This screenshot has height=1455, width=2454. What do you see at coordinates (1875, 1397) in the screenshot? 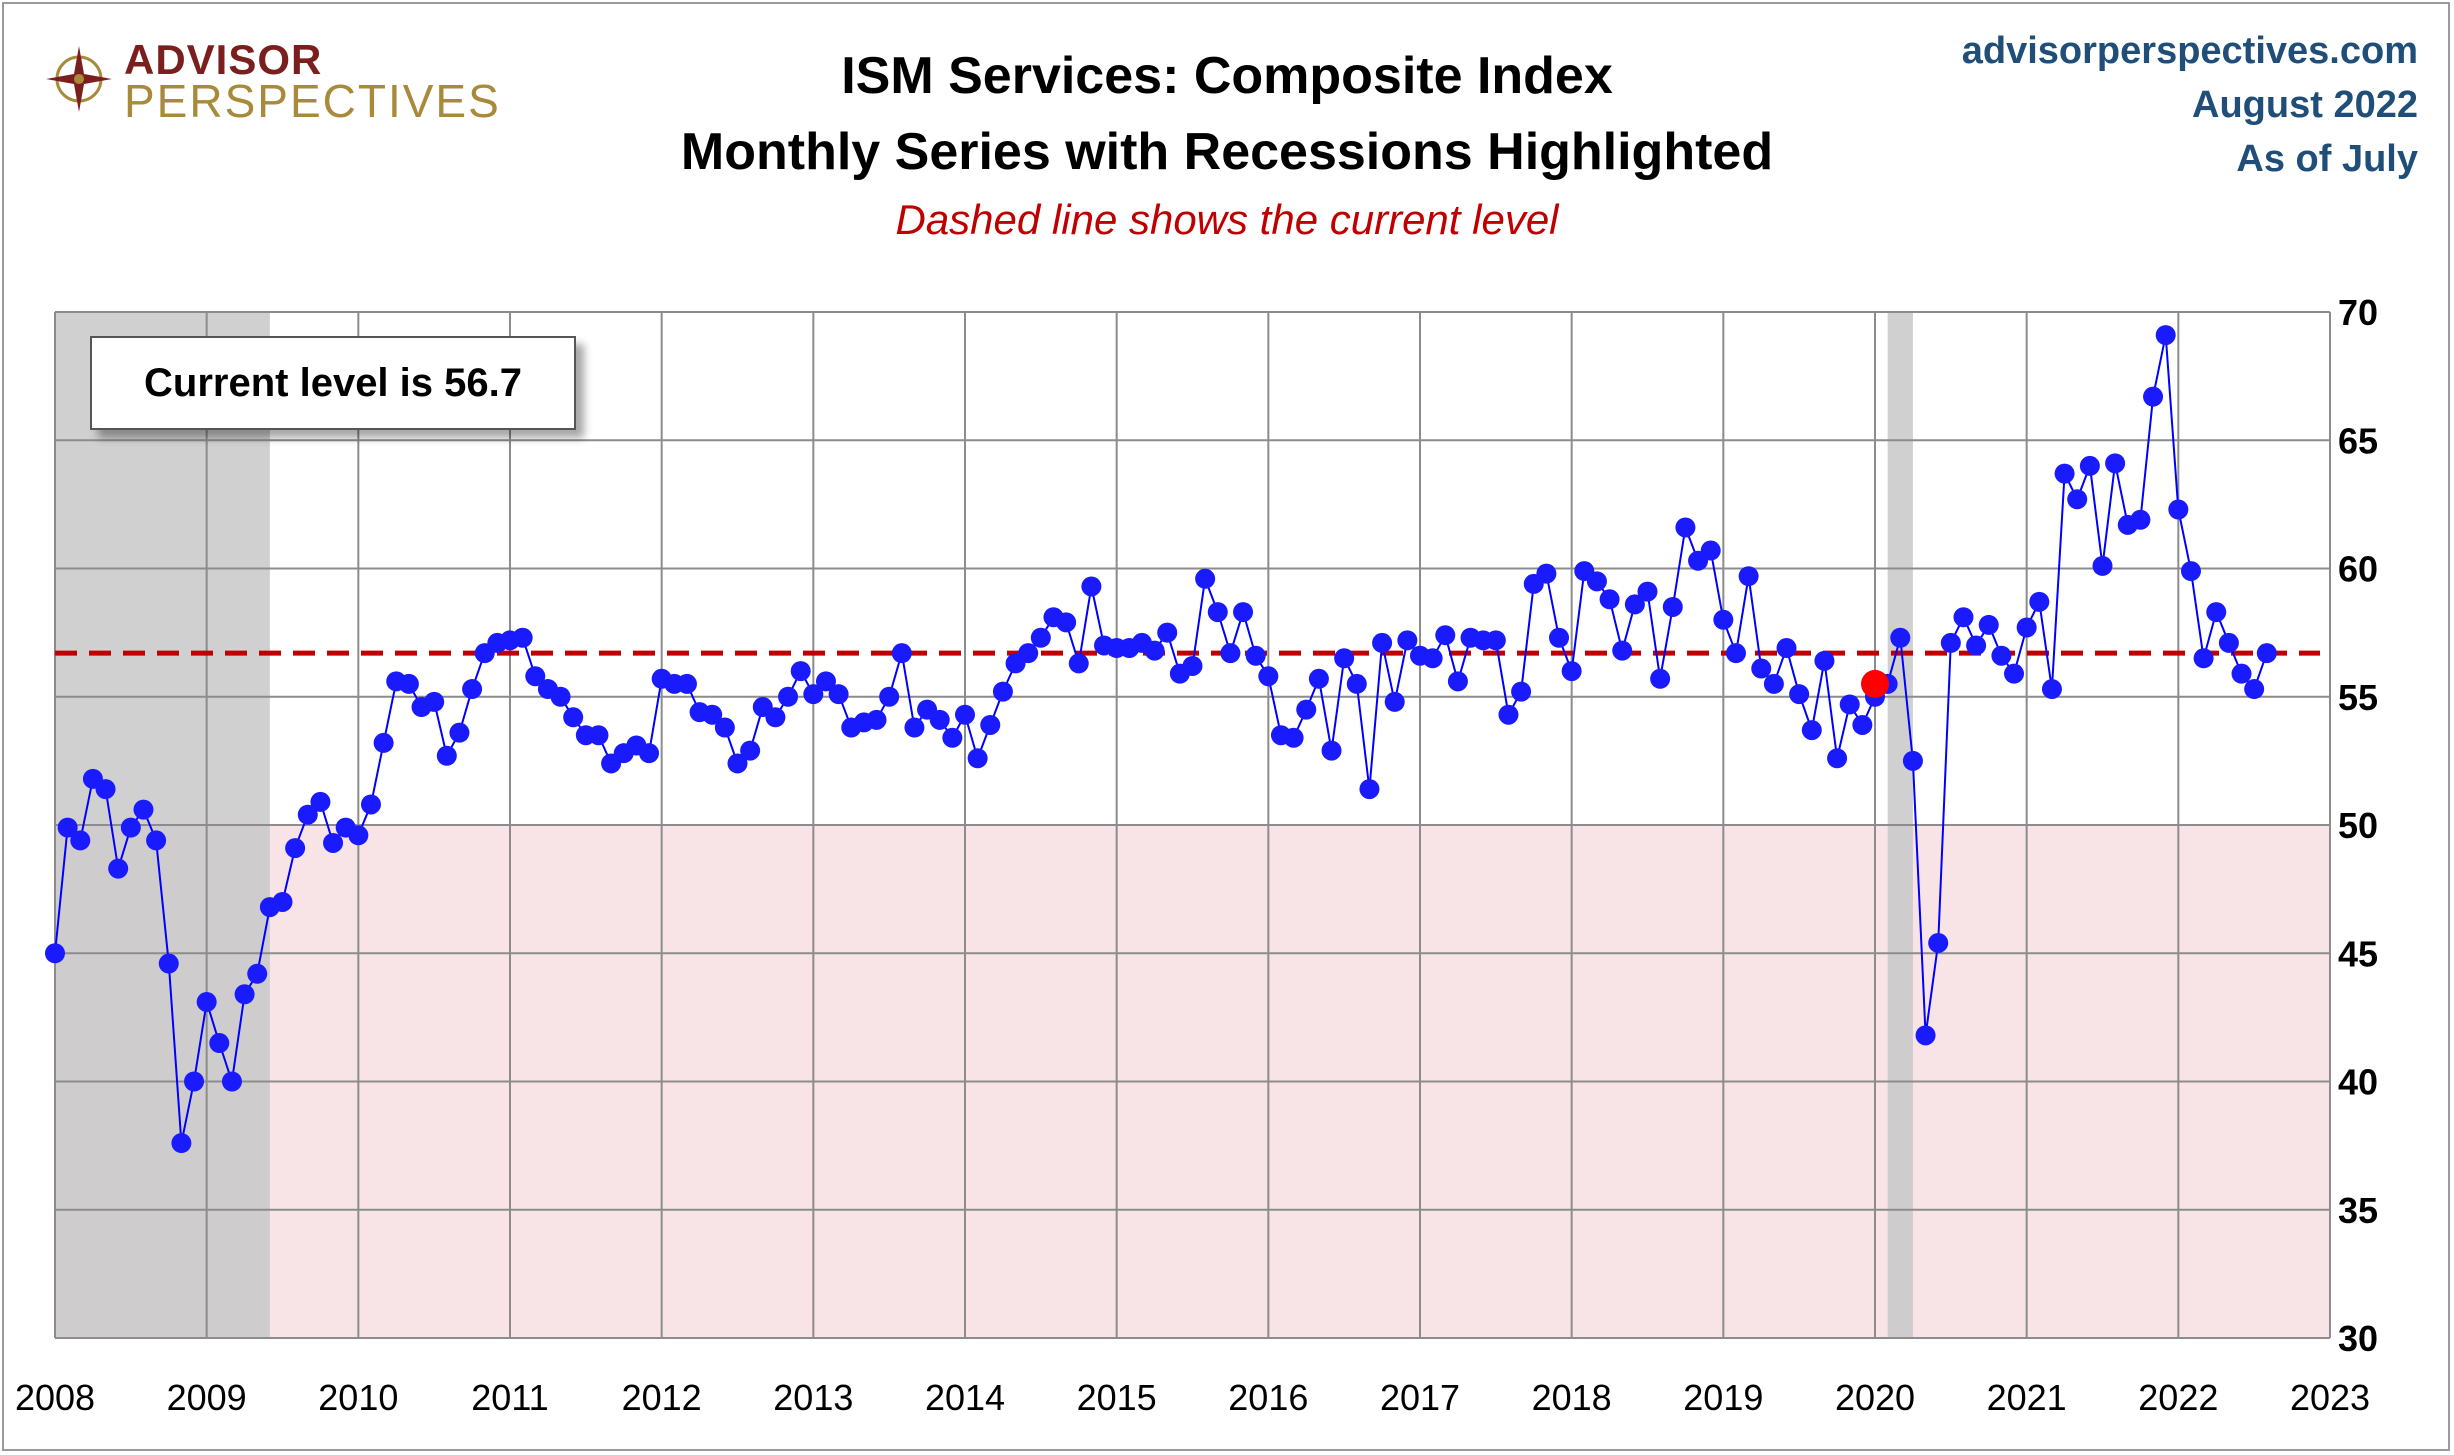
I see `x-tick-label: 2020` at bounding box center [1875, 1397].